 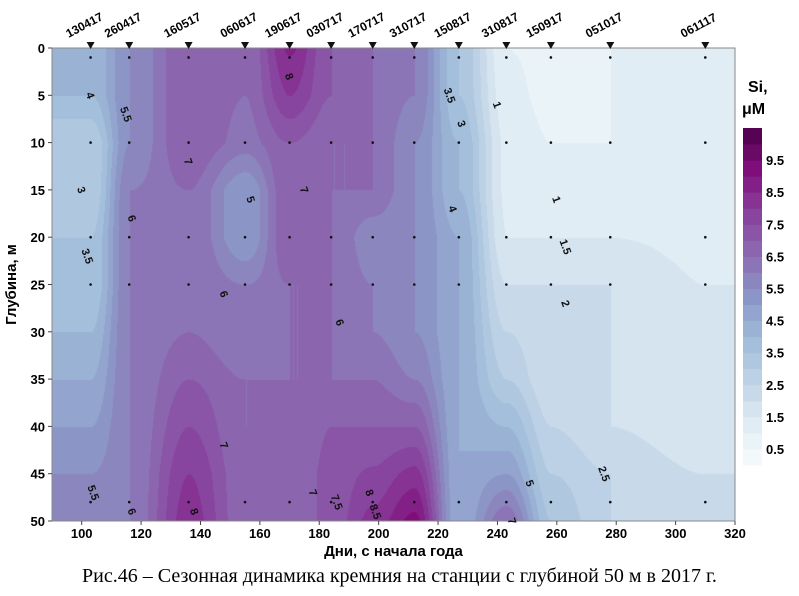 What do you see at coordinates (603, 474) in the screenshot?
I see `contour-label: 2.5` at bounding box center [603, 474].